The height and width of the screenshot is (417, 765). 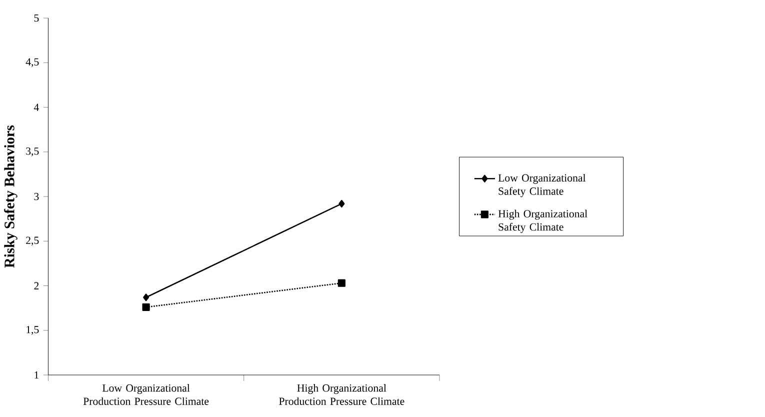 I want to click on x-tick-label: High Organizational Production Pressure Climate, so click(x=341, y=395).